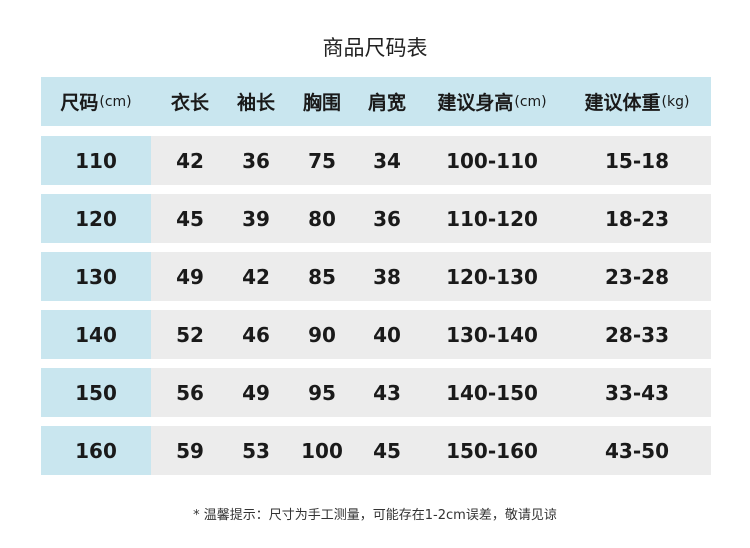 Image resolution: width=750 pixels, height=548 pixels. I want to click on header-label: 胸围, so click(322, 103).